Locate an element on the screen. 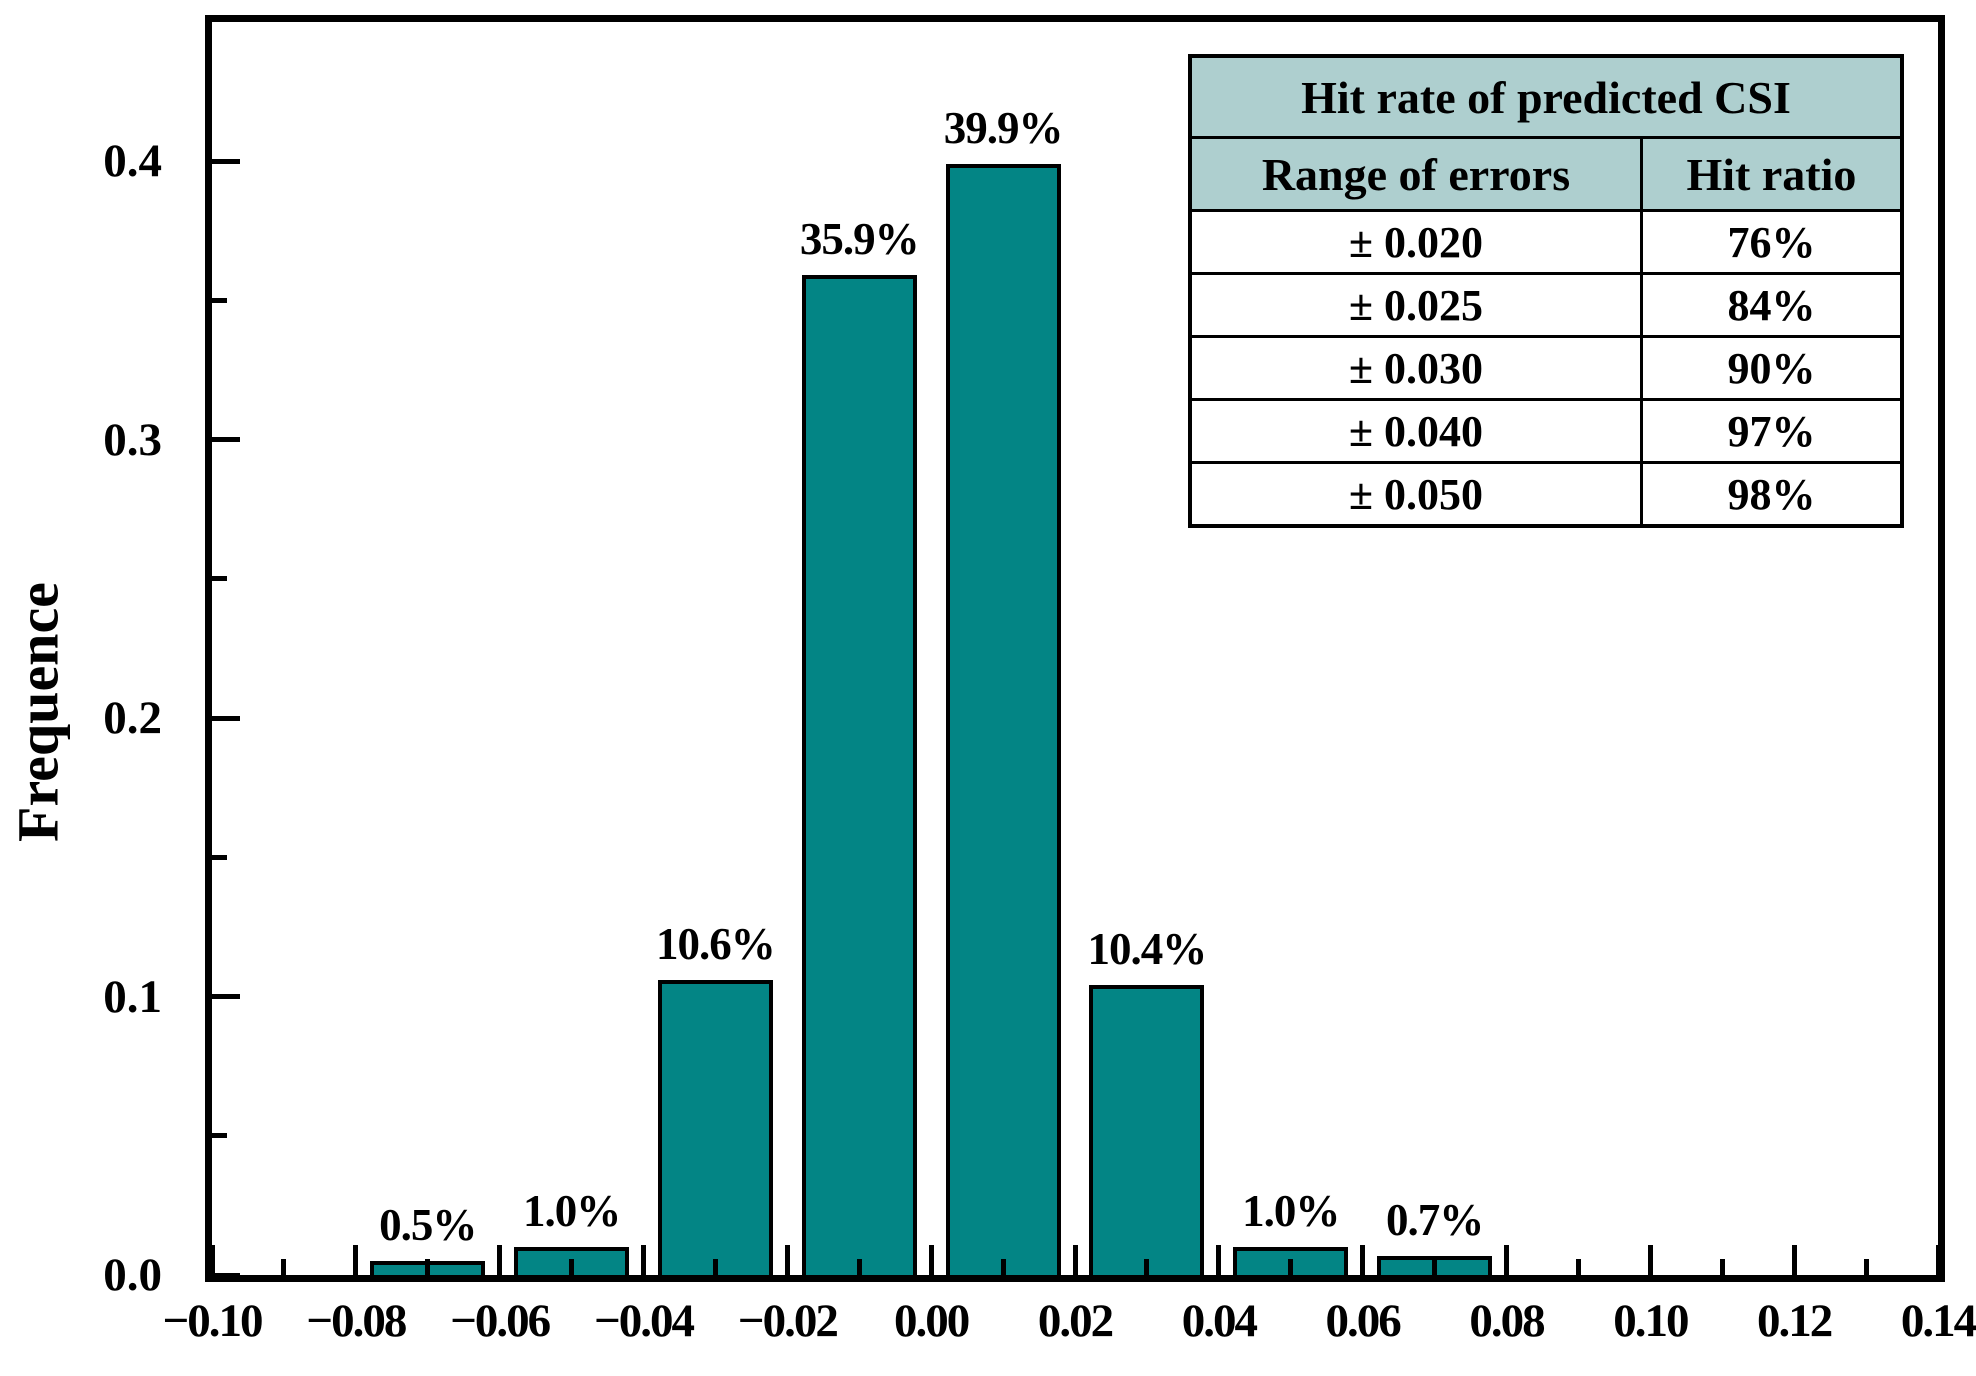  table-title: Hit rate of predicted CSI is located at coordinates (1546, 96).